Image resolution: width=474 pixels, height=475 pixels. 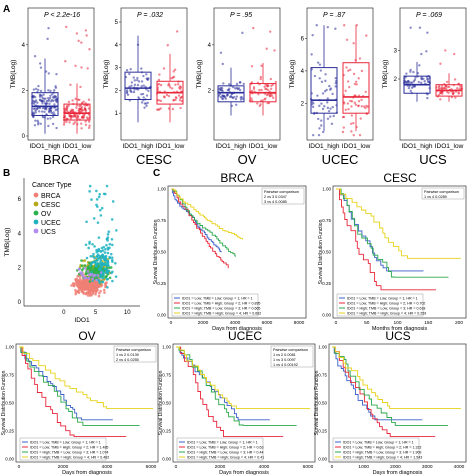 I want to click on panel-label-b: B, so click(x=6, y=173).